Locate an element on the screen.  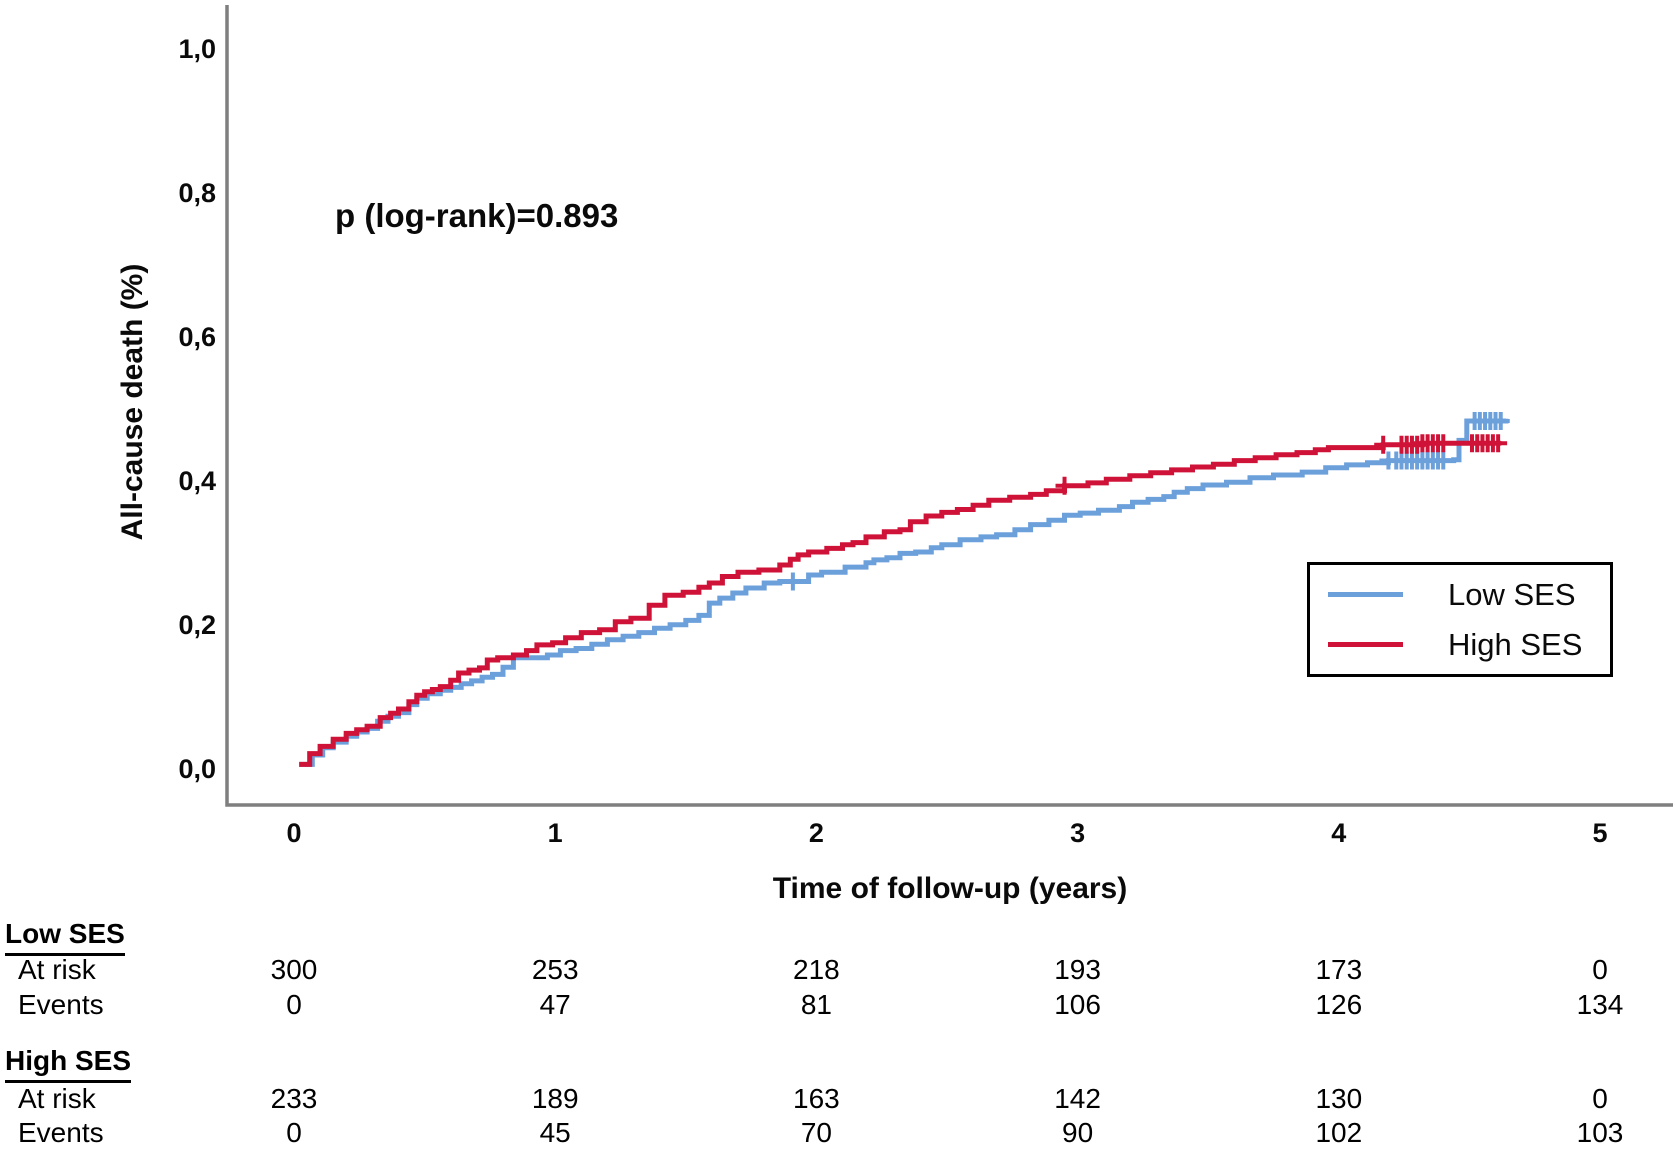
risk-table-value: 47 is located at coordinates (555, 1004).